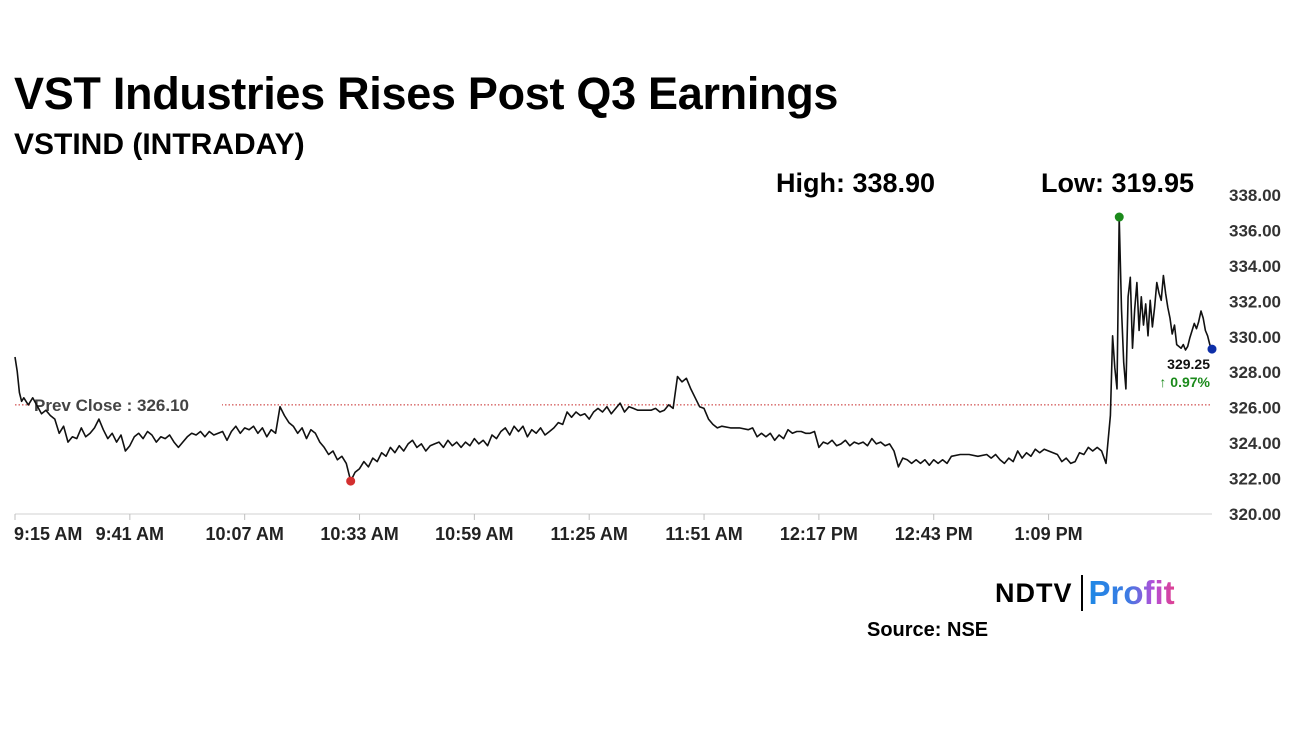 This screenshot has width=1296, height=729. I want to click on y-tick-label: 334.00, so click(1255, 266).